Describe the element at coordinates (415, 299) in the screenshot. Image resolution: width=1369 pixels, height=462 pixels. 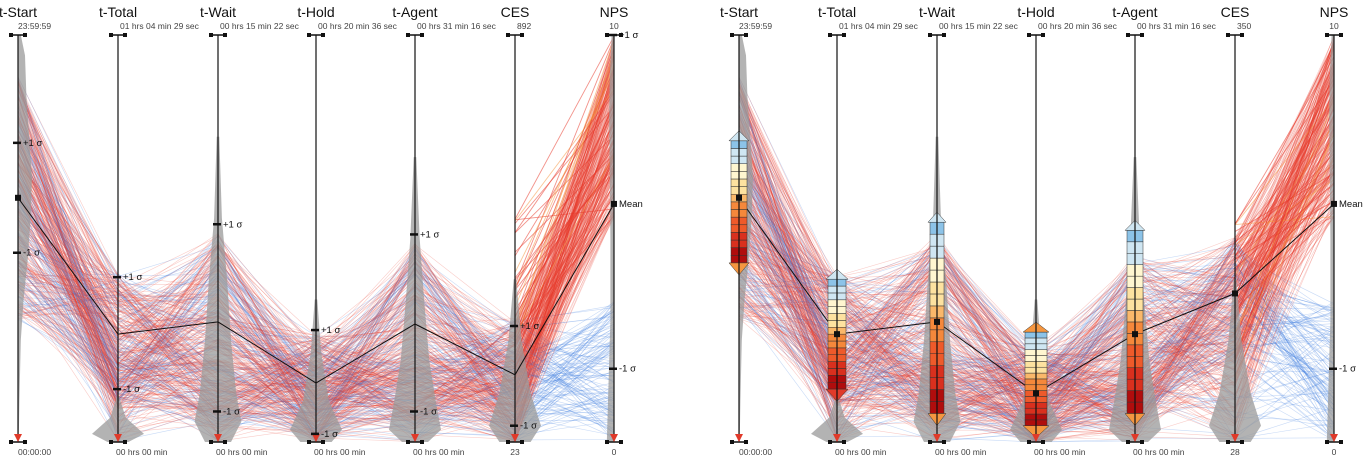
I see `density-t_agent` at that location.